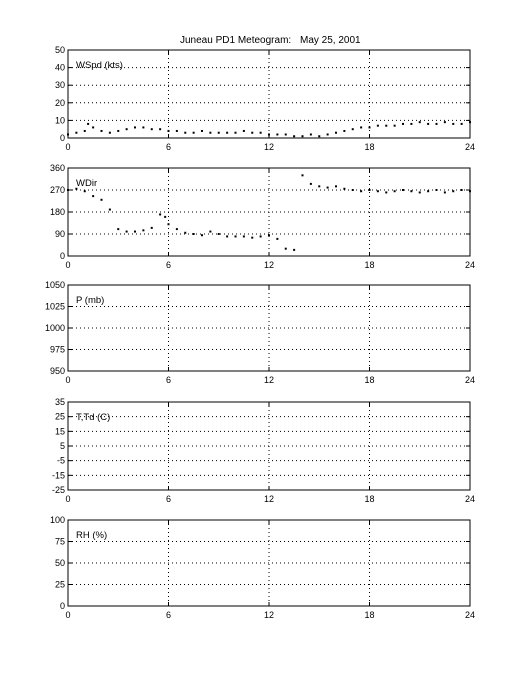 The image size is (520, 683). What do you see at coordinates (57, 350) in the screenshot?
I see `y-tick-label: 975` at bounding box center [57, 350].